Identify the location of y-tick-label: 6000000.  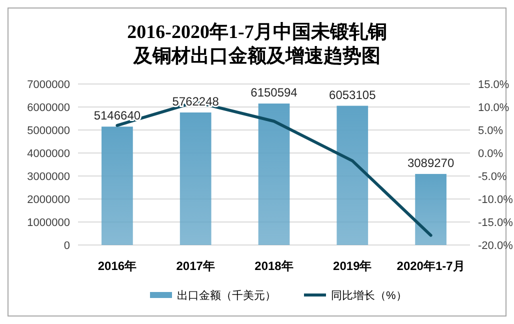
(48, 108).